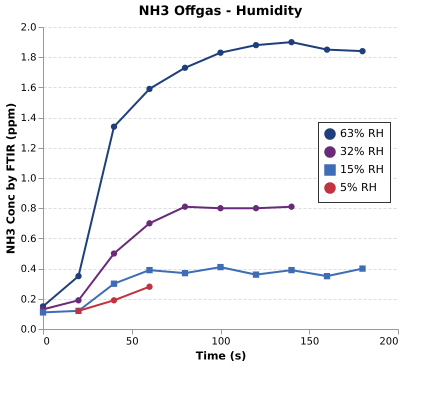 The width and height of the screenshot is (439, 403). Describe the element at coordinates (28, 58) in the screenshot. I see `y-tick-label: 1.8` at that location.